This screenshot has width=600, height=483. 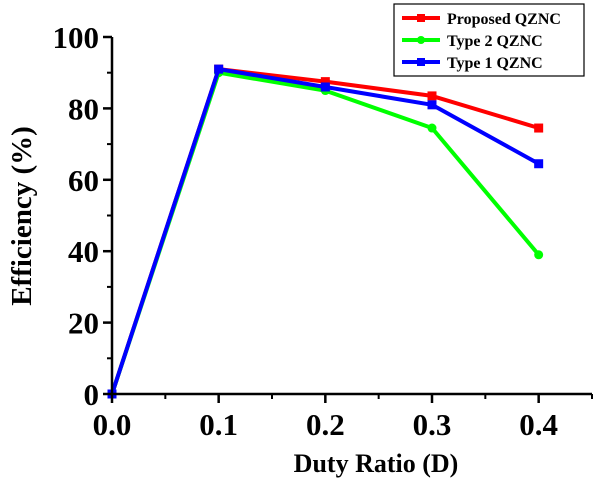 What do you see at coordinates (112, 424) in the screenshot?
I see `x-tick-label: 0.0` at bounding box center [112, 424].